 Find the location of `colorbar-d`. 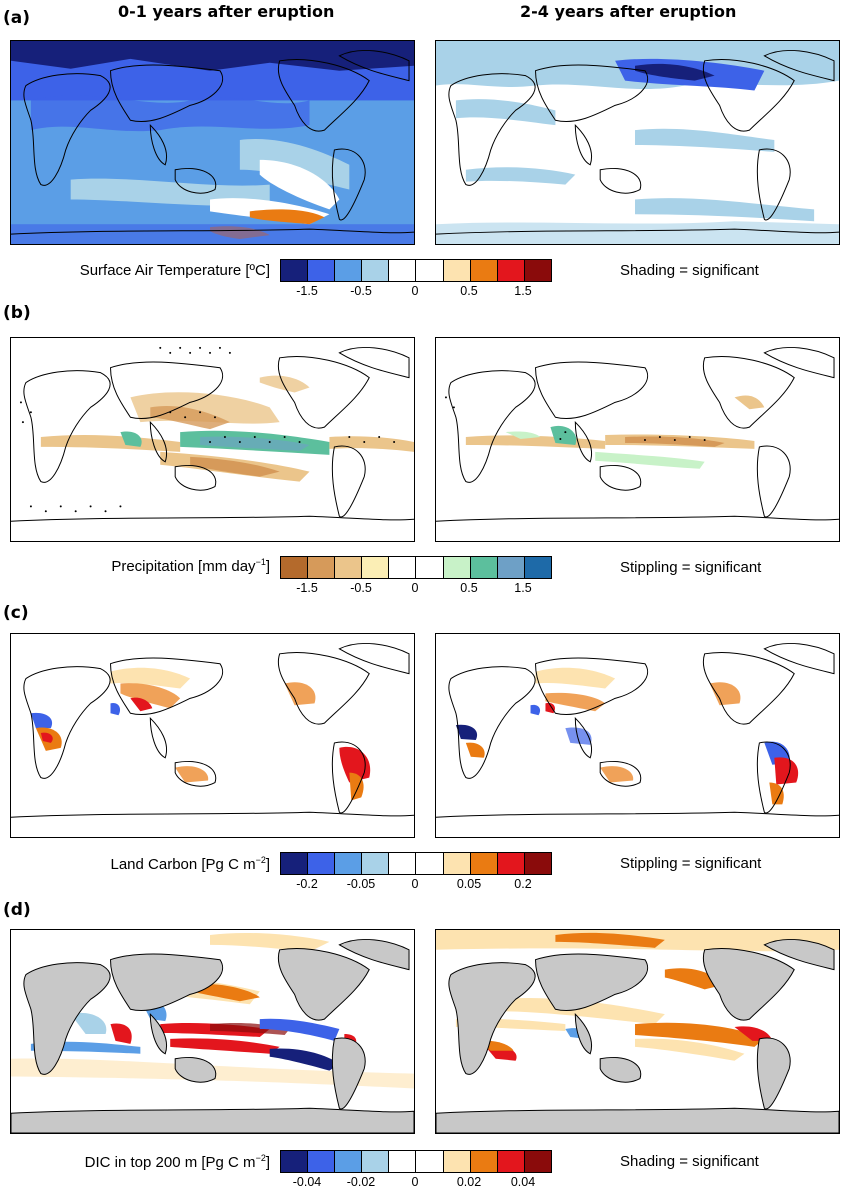

colorbar-d is located at coordinates (416, 1161).